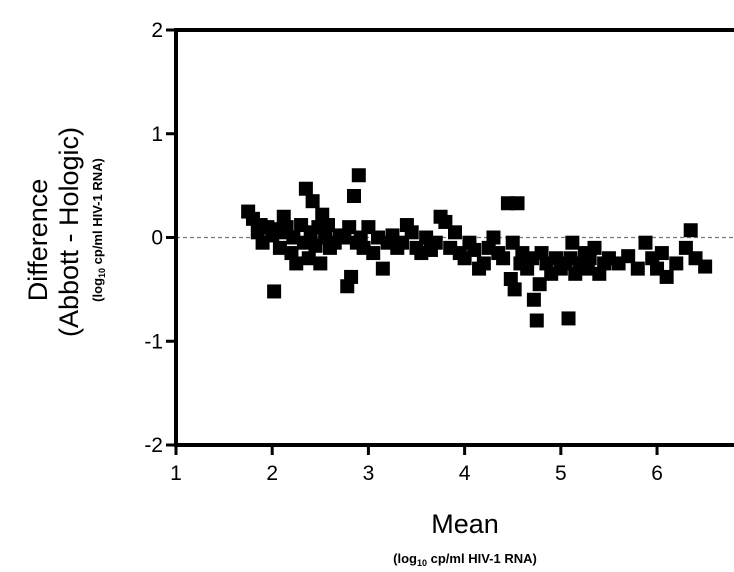  Describe the element at coordinates (157, 134) in the screenshot. I see `y-tick-label: 1` at that location.